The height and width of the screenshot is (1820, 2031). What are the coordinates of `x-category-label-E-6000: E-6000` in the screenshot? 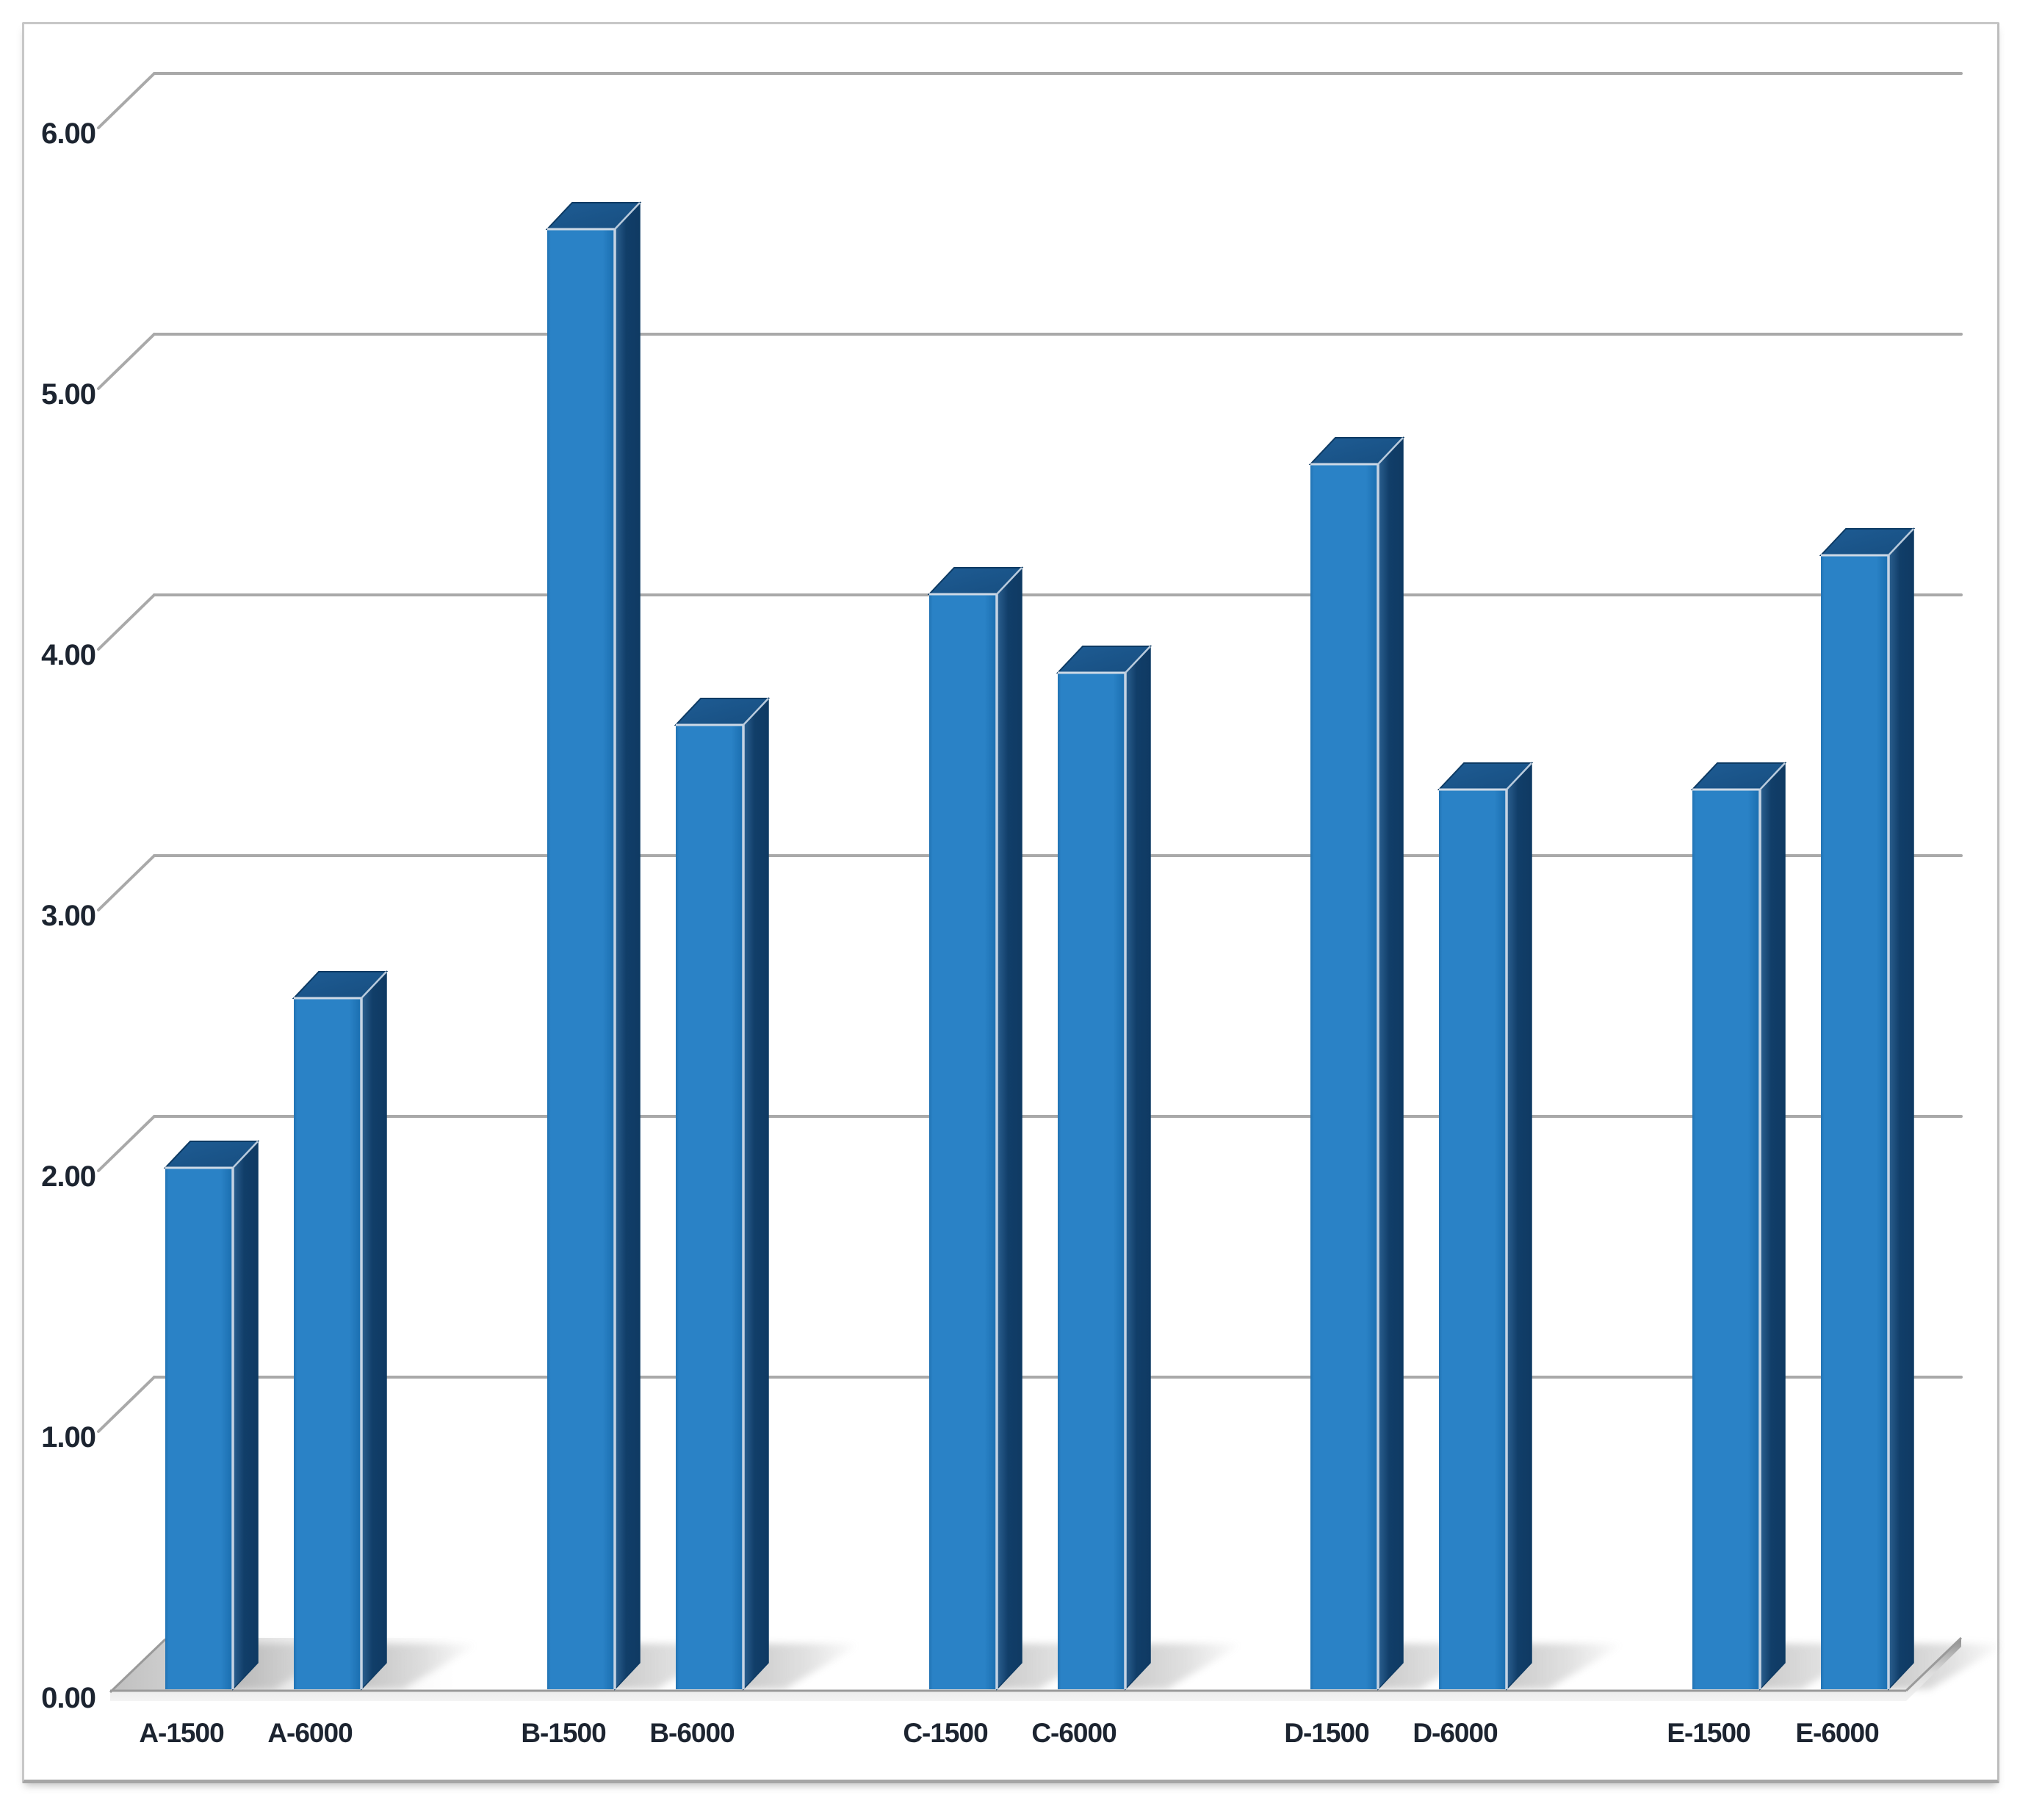 It's located at (1837, 1733).